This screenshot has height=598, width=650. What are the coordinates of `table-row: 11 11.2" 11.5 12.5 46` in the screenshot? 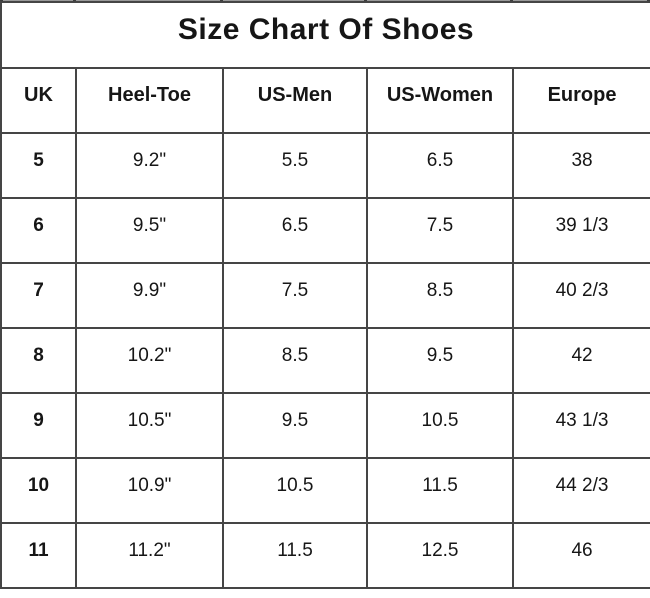 It's located at (325, 555).